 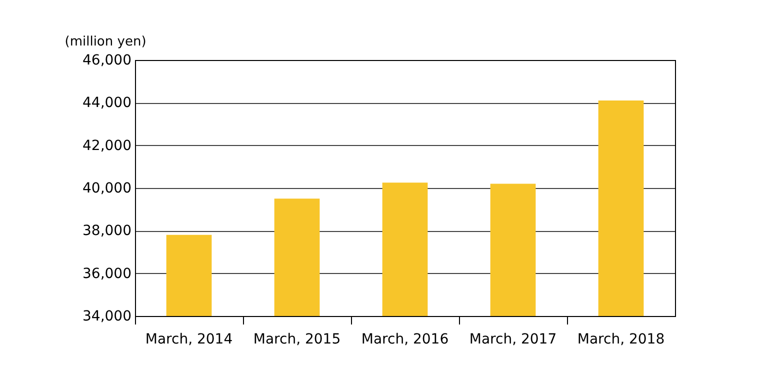 I want to click on x-tick-label: March, 2017, so click(x=513, y=340).